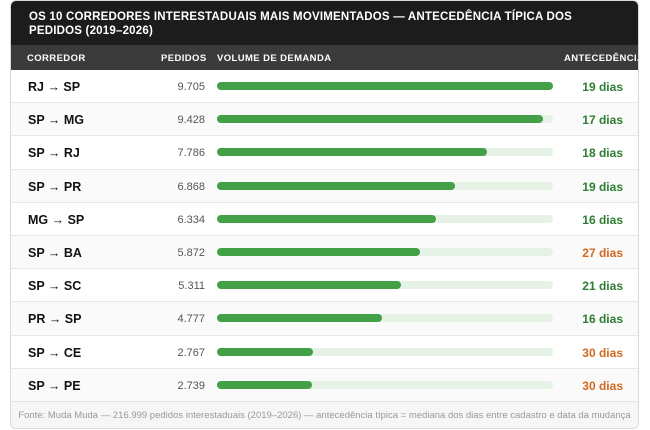 The height and width of the screenshot is (430, 650). I want to click on corridor-label: SP → PR, so click(55, 186).